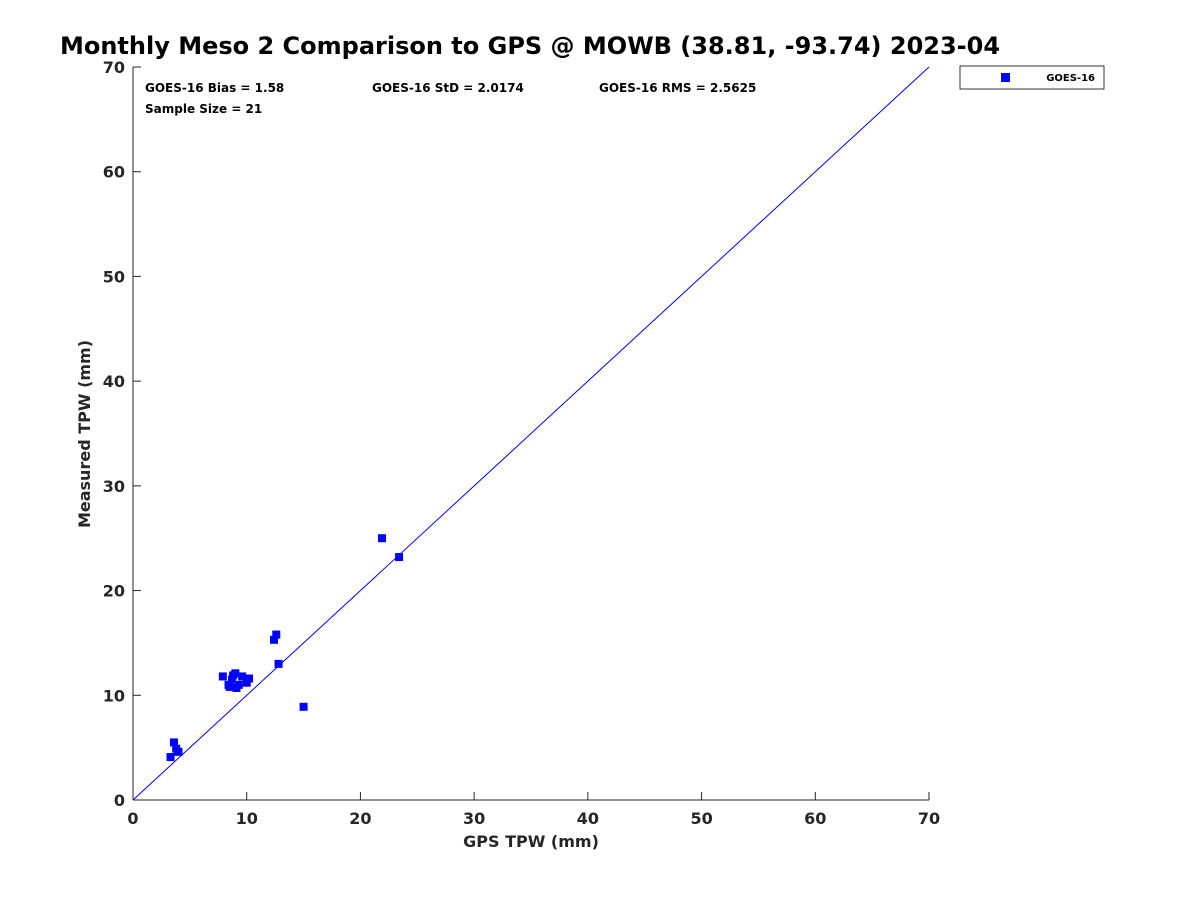 Image resolution: width=1200 pixels, height=900 pixels. Describe the element at coordinates (114, 591) in the screenshot. I see `y-tick-label: 20` at that location.